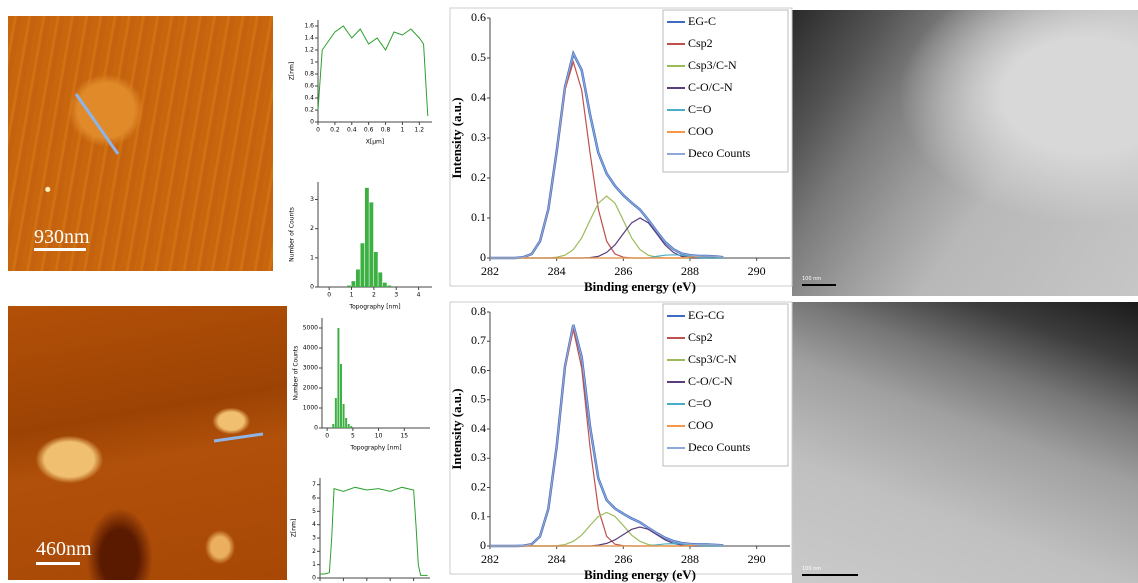 This screenshot has width=1138, height=583. I want to click on x-tick-label: 2, so click(374, 295).